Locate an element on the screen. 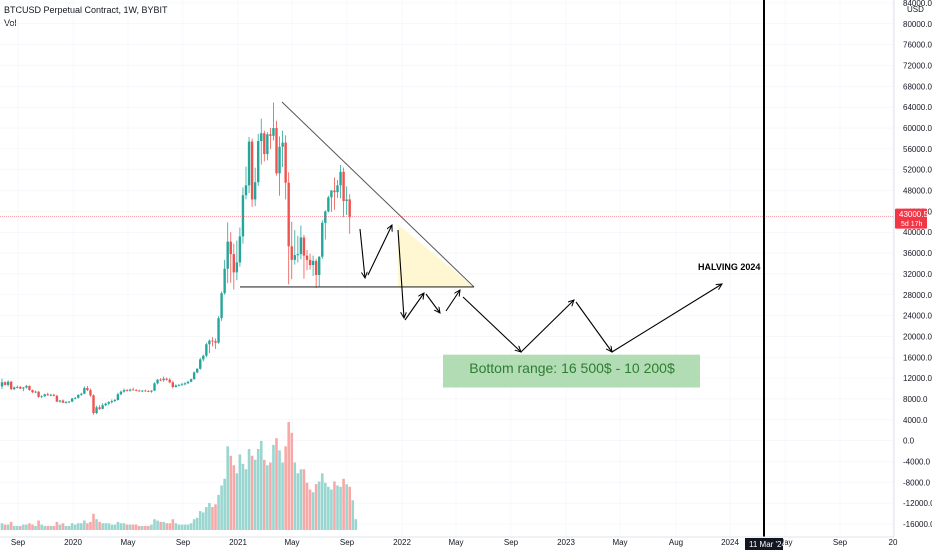 The width and height of the screenshot is (932, 550). bottom-range-box is located at coordinates (571, 371).